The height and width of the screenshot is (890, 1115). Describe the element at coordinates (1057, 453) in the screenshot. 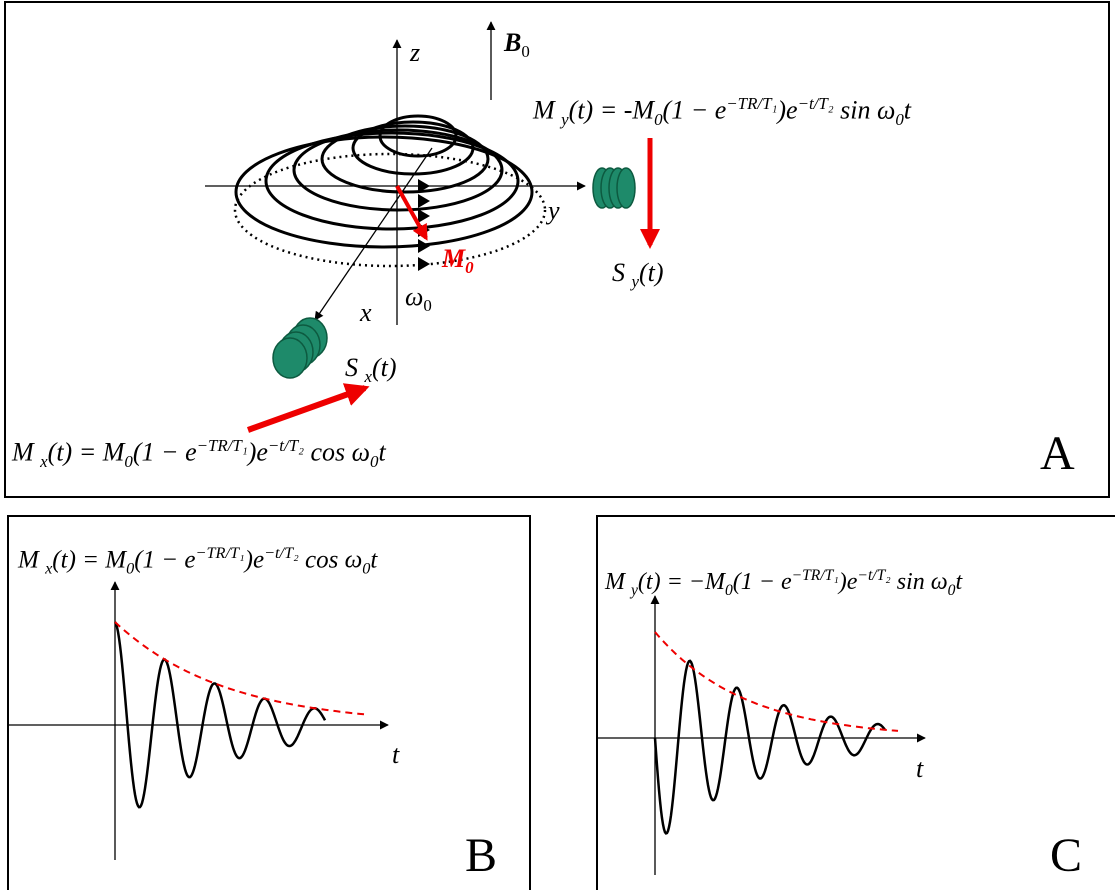

I see `panel-letter: A` at that location.